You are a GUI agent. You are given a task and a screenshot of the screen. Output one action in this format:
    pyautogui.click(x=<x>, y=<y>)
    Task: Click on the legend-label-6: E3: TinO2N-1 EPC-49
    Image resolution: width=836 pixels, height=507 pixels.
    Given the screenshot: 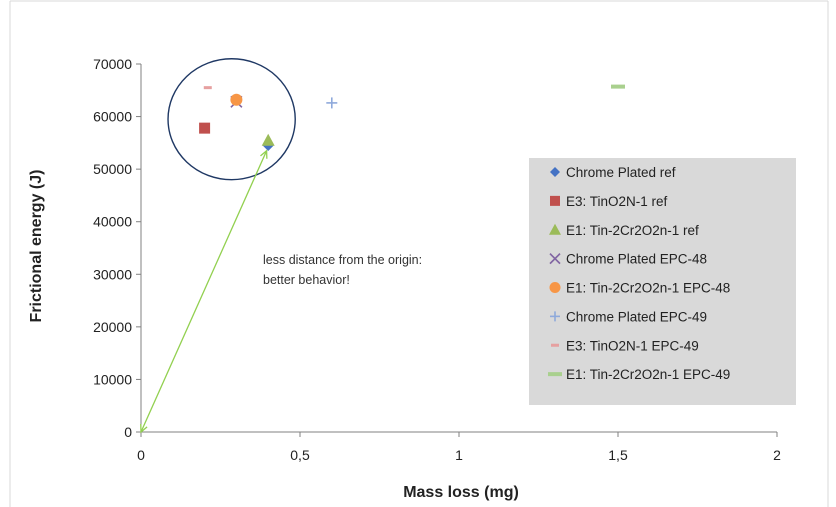 What is the action you would take?
    pyautogui.click(x=632, y=345)
    